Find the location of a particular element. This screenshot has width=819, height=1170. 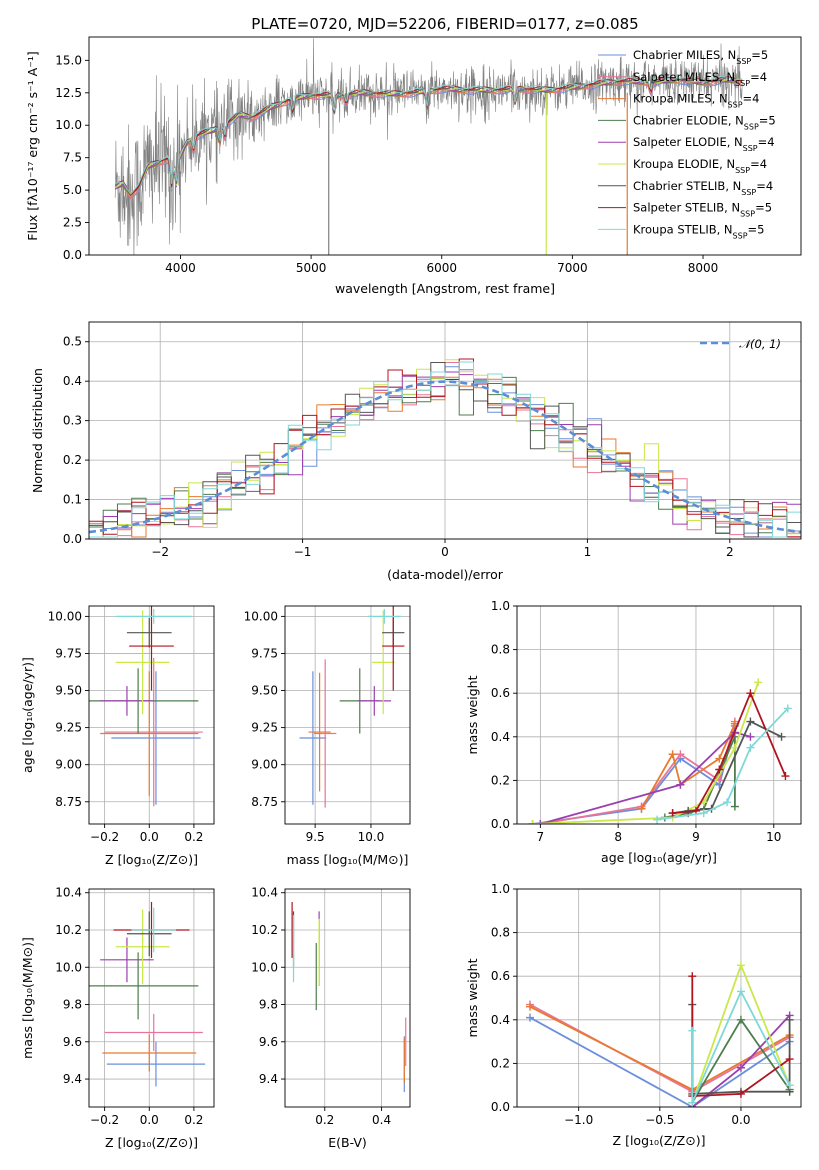

spectrum-ytick-label-1: 2.5 is located at coordinates (72, 223).